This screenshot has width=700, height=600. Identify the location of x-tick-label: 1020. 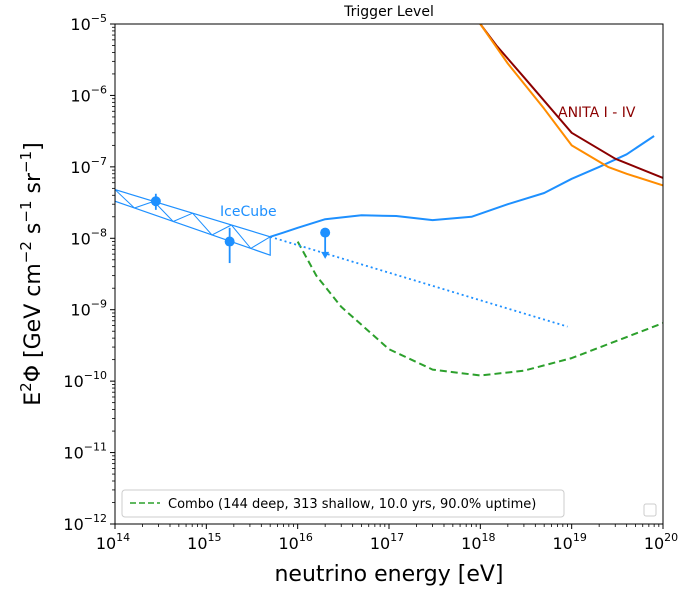
(661, 542).